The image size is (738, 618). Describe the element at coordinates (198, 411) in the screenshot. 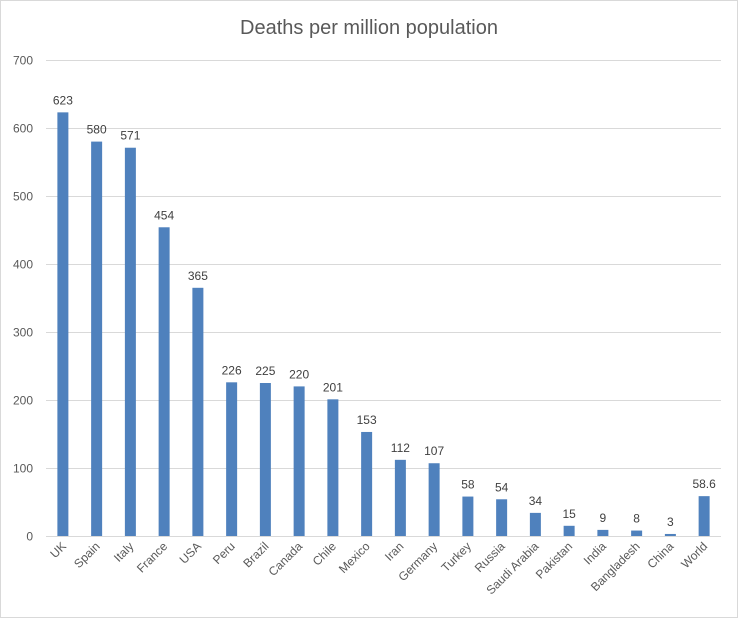

I see `bar-usa` at that location.